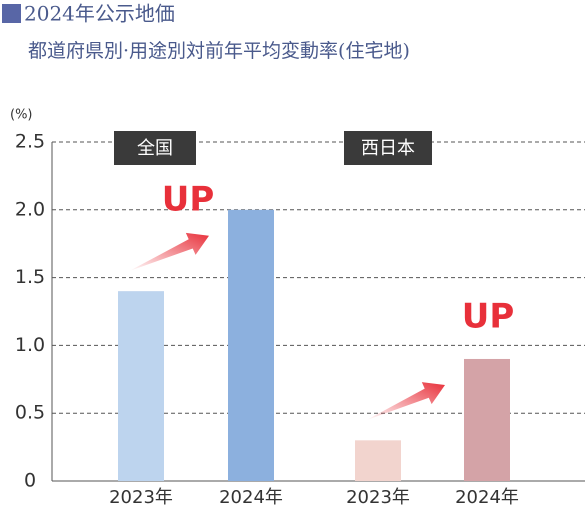 The image size is (588, 510). What do you see at coordinates (219, 51) in the screenshot?
I see `chart-subtitle: 都道府県別·用途別対前年平均変動率(住宅地)` at bounding box center [219, 51].